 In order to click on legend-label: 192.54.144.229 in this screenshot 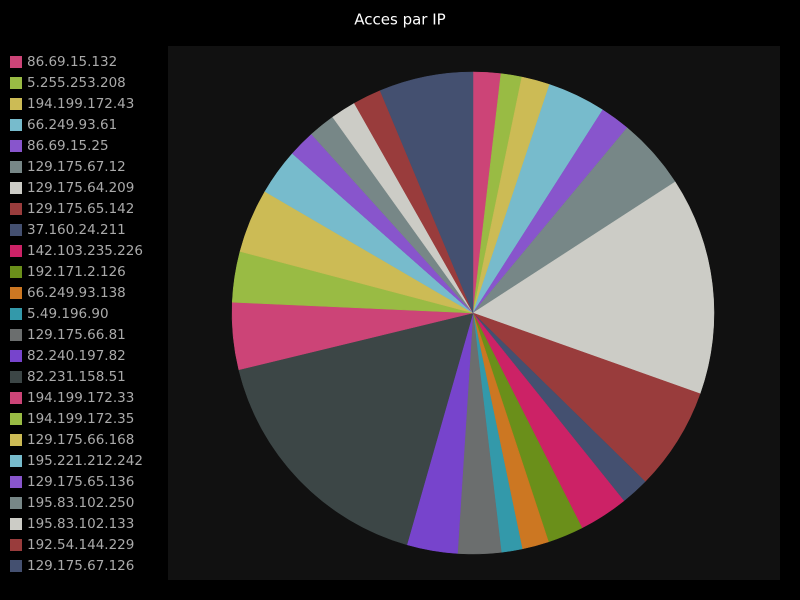, I will do `click(80, 545)`.